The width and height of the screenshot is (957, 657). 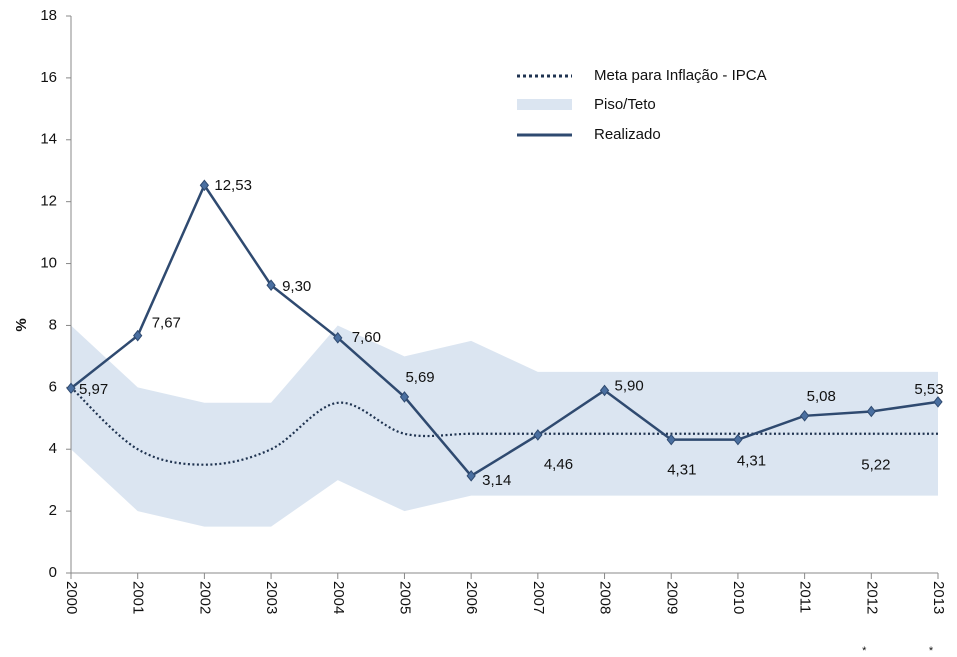 I want to click on data-label: 4,46, so click(x=558, y=464).